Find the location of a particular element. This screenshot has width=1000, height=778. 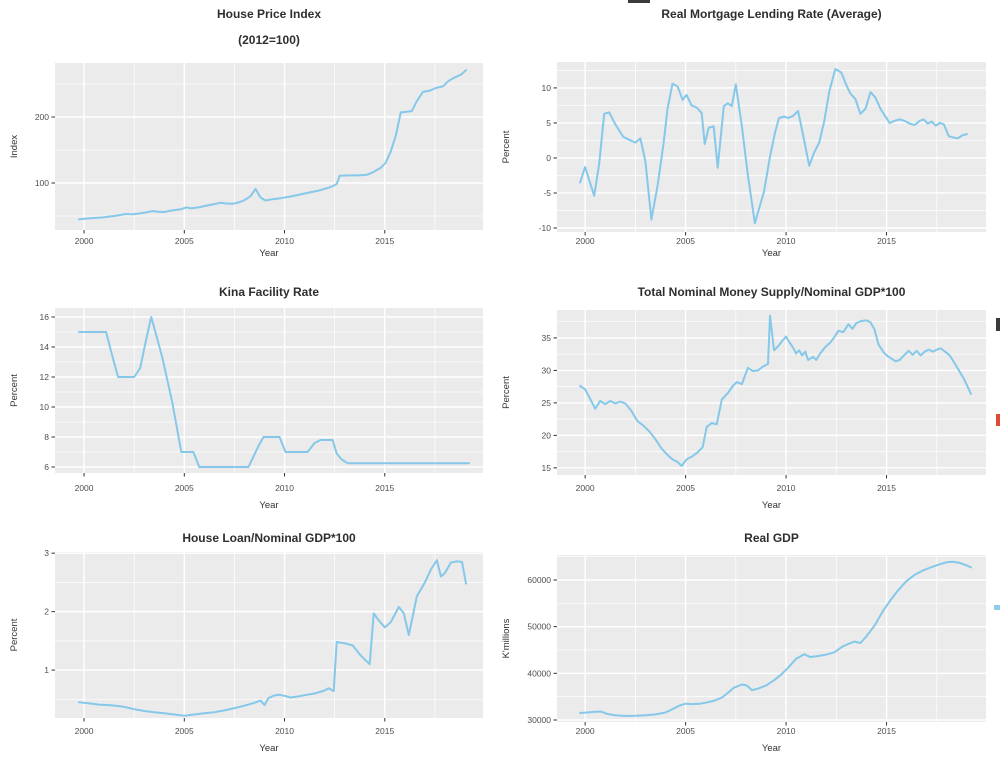

y-tick-label: 60000 is located at coordinates (539, 580).